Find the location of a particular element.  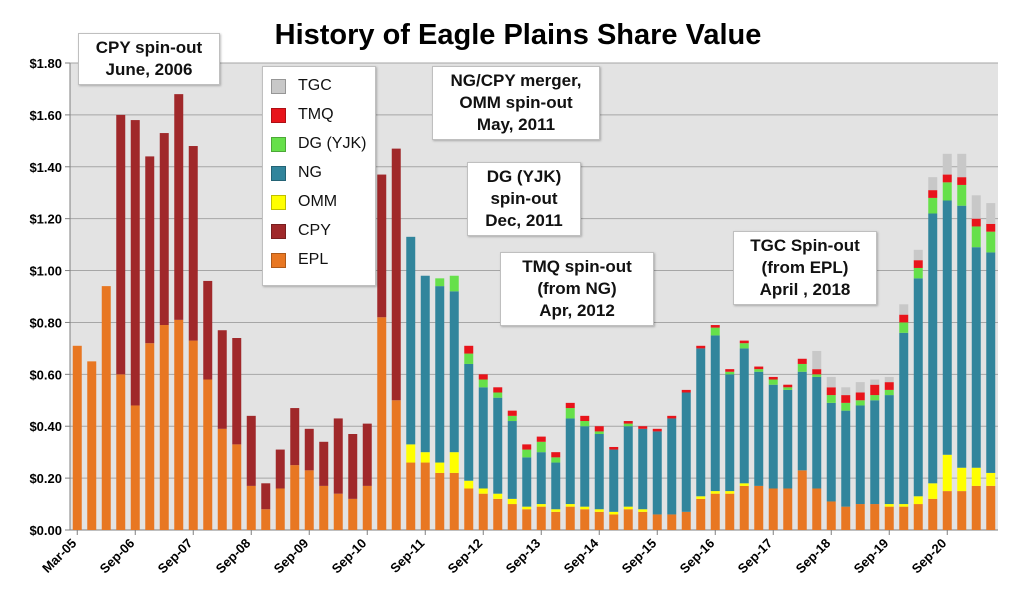

y-tick-label: $0.40 is located at coordinates (45, 426).